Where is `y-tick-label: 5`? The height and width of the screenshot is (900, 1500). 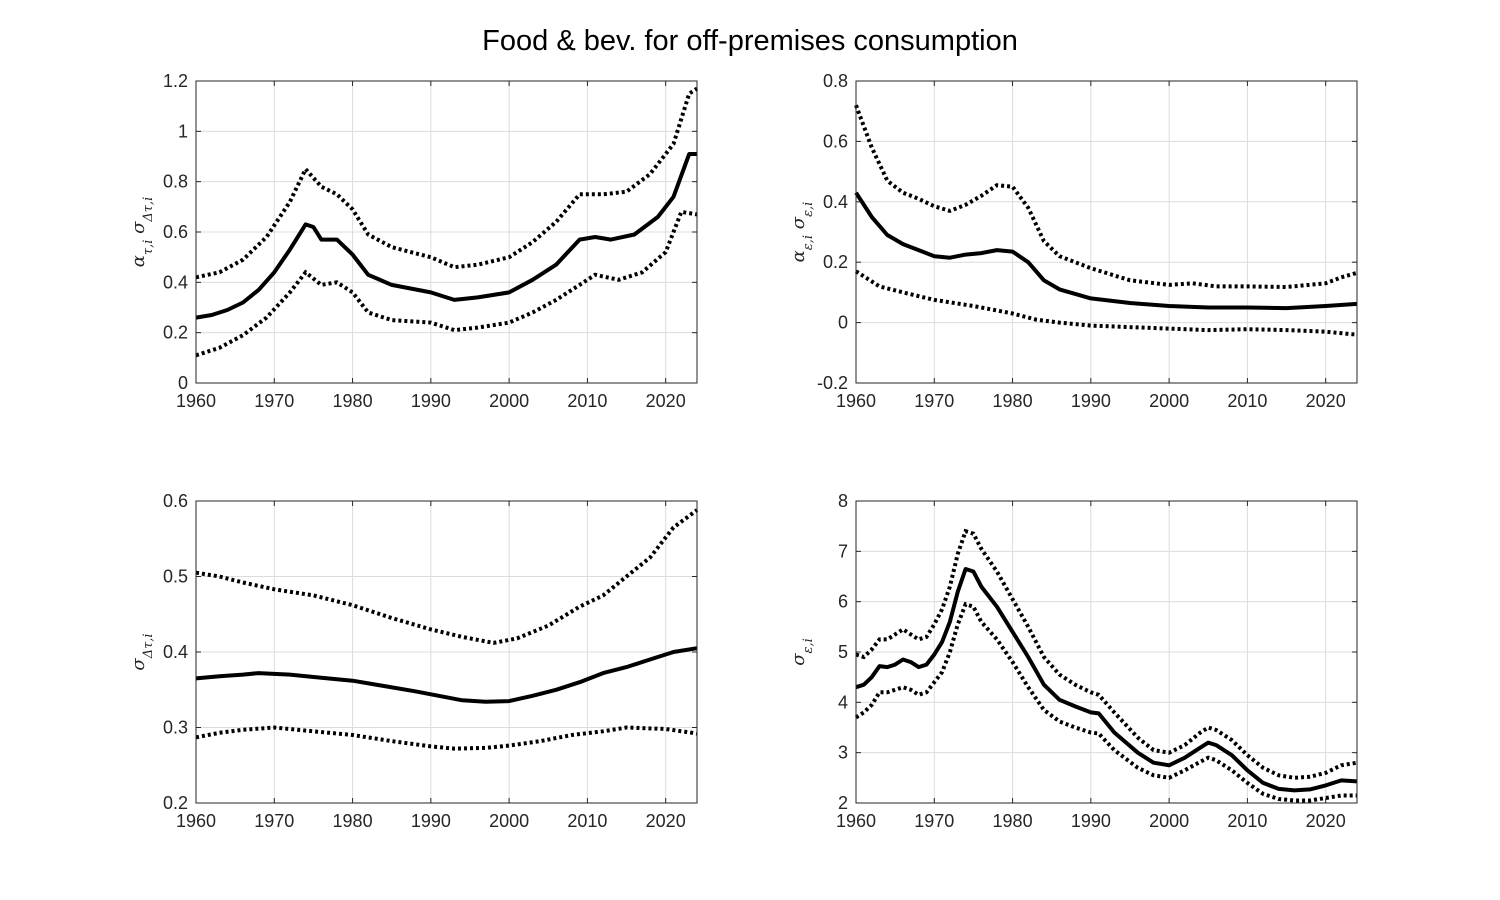 y-tick-label: 5 is located at coordinates (843, 652).